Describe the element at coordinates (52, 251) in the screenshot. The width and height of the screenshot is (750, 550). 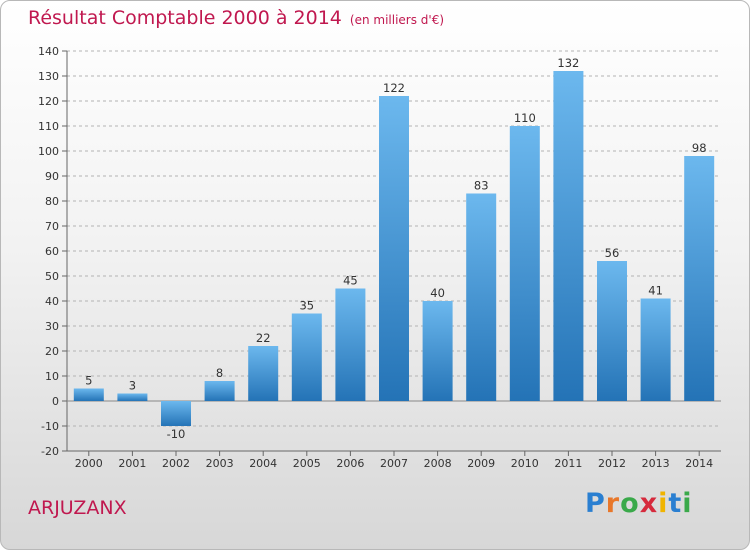
I see `y-tick-label: 60` at that location.